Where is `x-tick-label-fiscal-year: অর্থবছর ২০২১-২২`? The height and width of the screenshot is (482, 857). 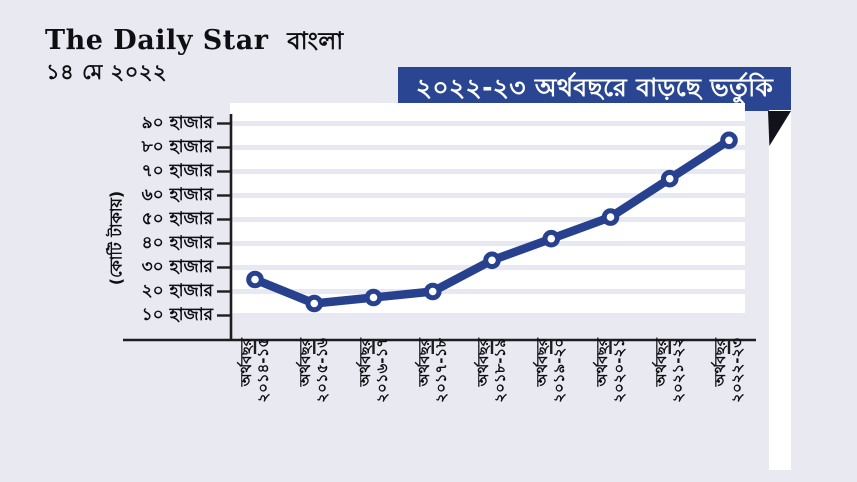
x-tick-label-fiscal-year: অর্থবছর ২০২১-২২ is located at coordinates (669, 370).